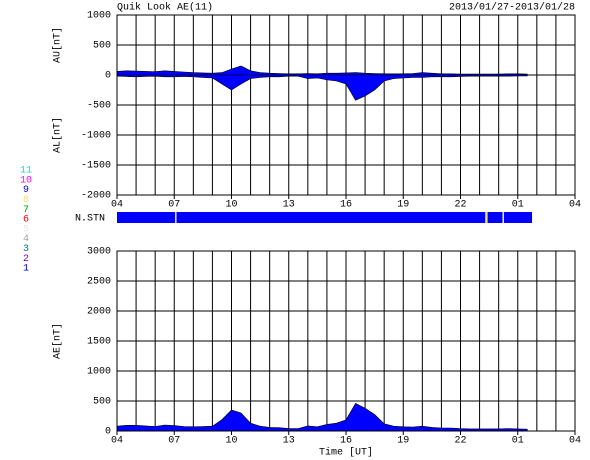 The height and width of the screenshot is (460, 590). Describe the element at coordinates (26, 190) in the screenshot. I see `station-legend-label: 9` at that location.